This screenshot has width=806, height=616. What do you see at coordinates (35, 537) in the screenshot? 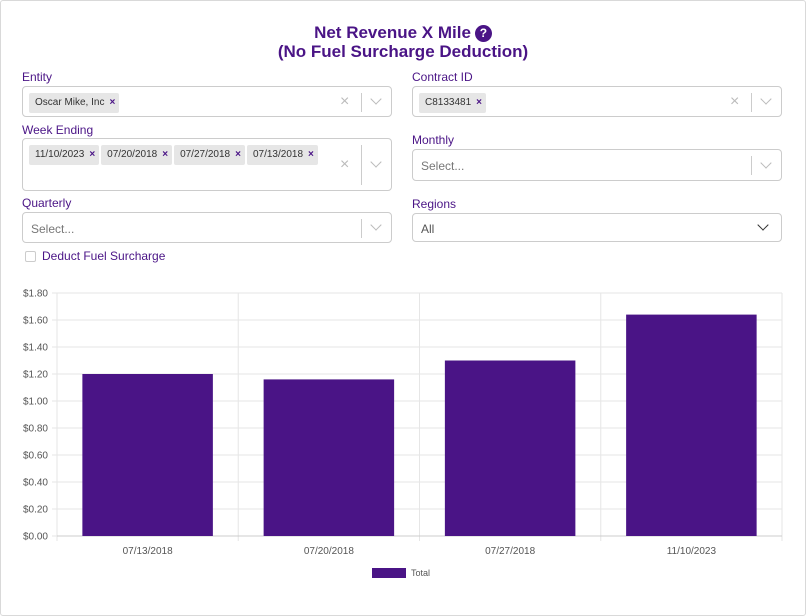
I see `y-tick-label: $0.00` at bounding box center [35, 537].